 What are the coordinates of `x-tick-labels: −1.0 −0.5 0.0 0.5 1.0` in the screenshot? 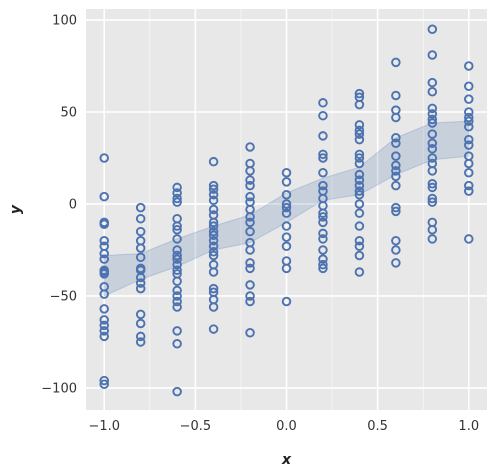 It's located at (283, 426).